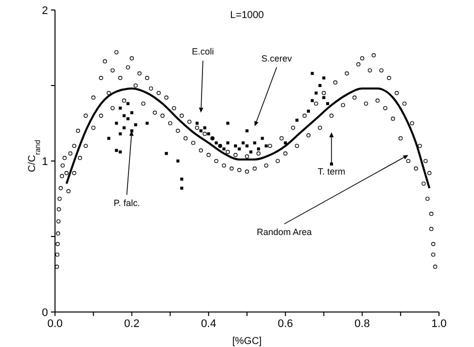 The width and height of the screenshot is (474, 347). I want to click on annotation: Random Area, so click(284, 231).